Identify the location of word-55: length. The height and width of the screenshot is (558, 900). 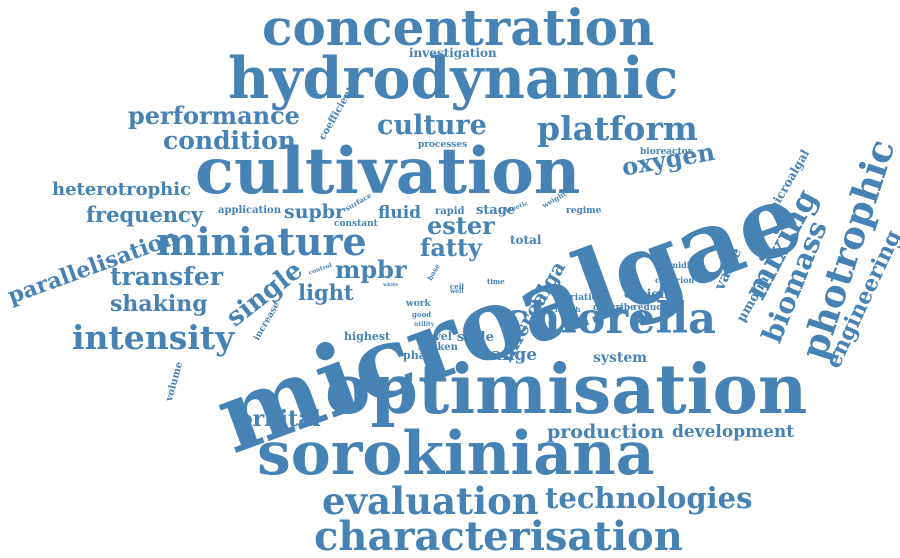
(568, 309).